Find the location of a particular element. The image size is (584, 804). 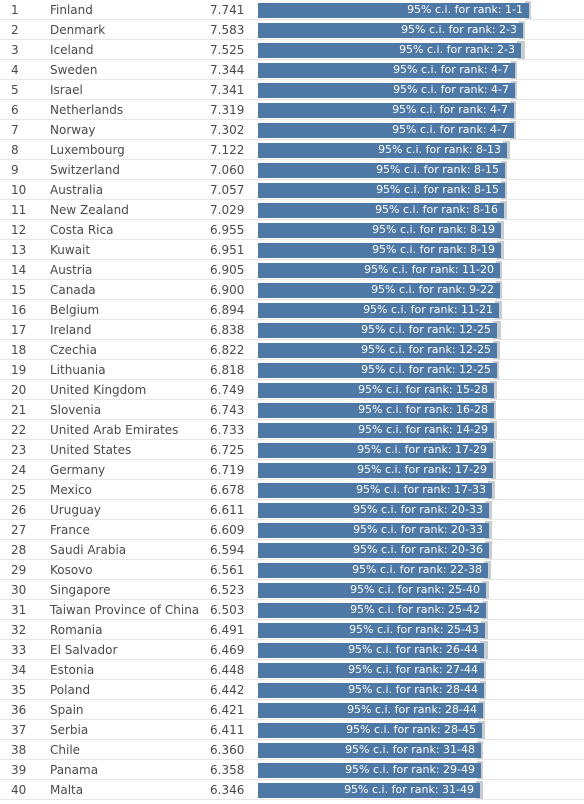

table-row: 8 Luxembourg 7.122 95% c.i. for rank: 8-13 is located at coordinates (292, 150).